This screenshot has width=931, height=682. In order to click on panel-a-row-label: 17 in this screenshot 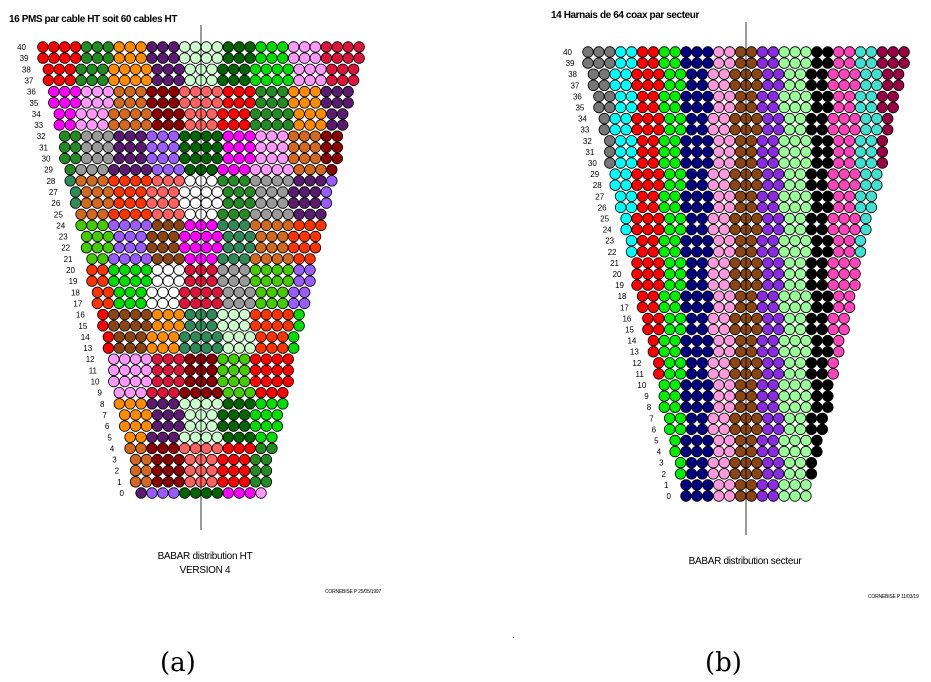, I will do `click(77, 303)`.